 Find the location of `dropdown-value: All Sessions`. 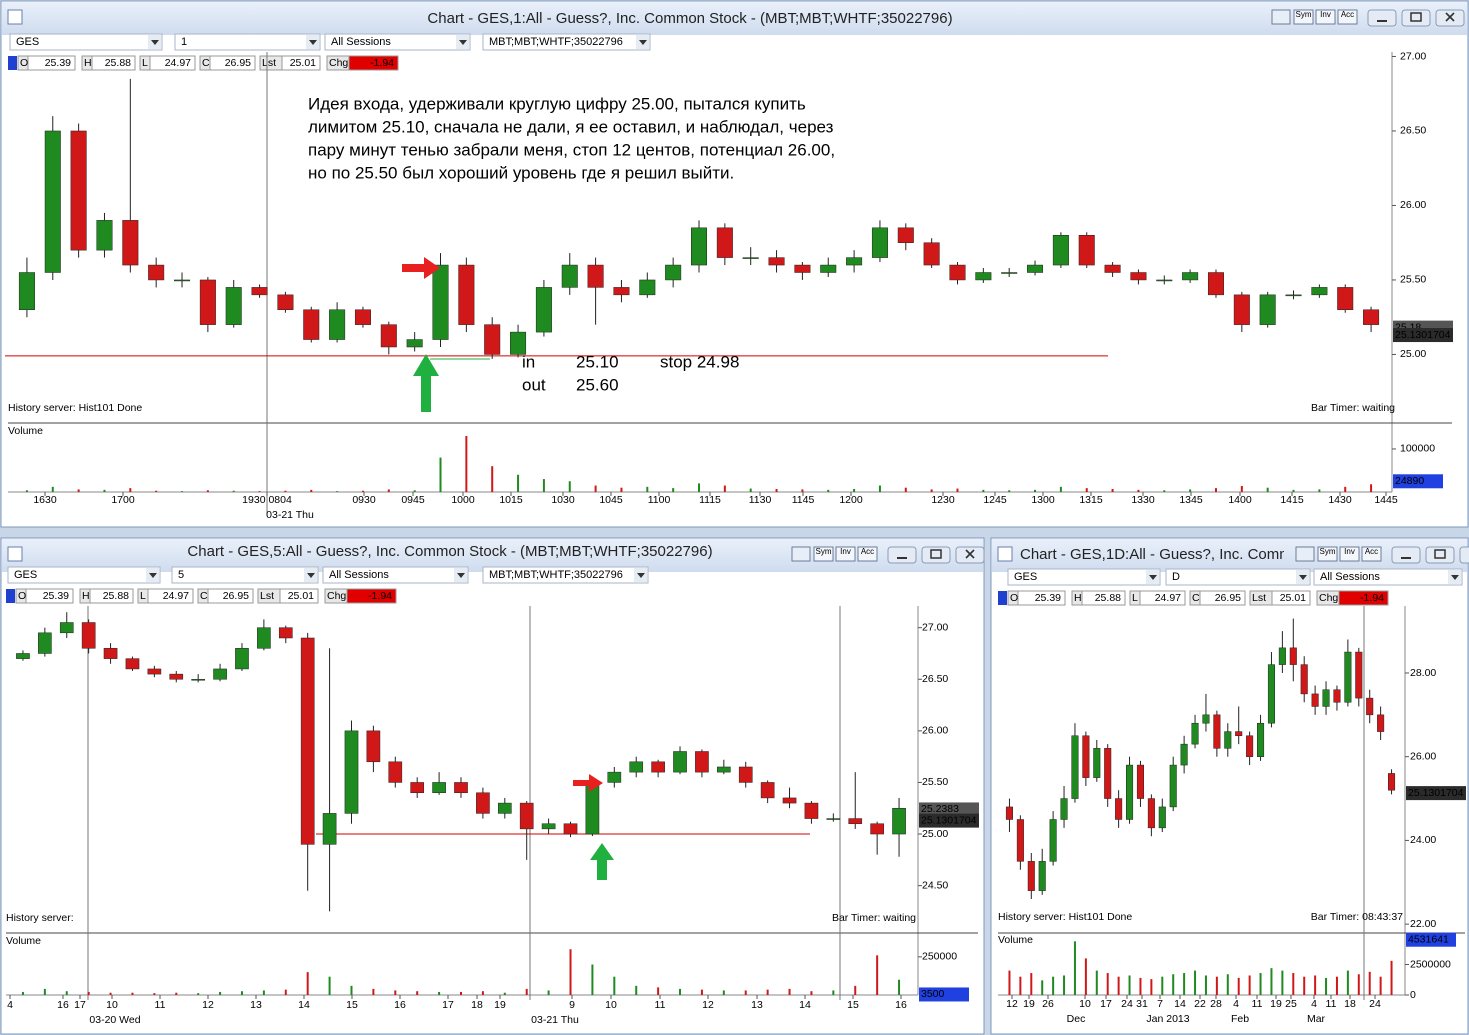

dropdown-value: All Sessions is located at coordinates (359, 575).